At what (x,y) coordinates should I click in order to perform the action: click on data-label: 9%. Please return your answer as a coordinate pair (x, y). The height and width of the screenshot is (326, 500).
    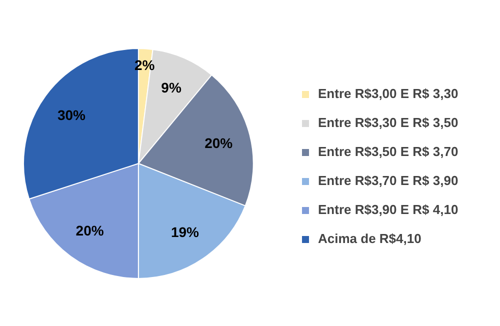
    Looking at the image, I should click on (171, 88).